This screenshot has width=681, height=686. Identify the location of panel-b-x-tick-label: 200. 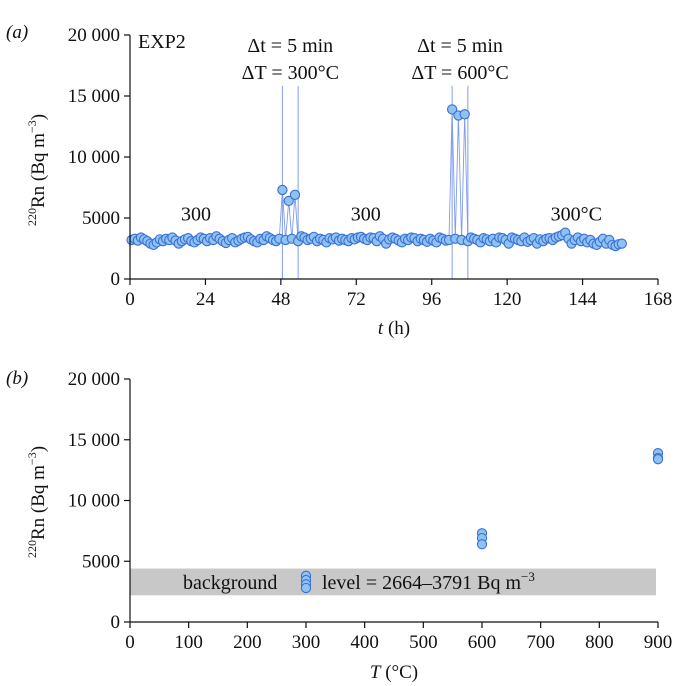
(247, 642).